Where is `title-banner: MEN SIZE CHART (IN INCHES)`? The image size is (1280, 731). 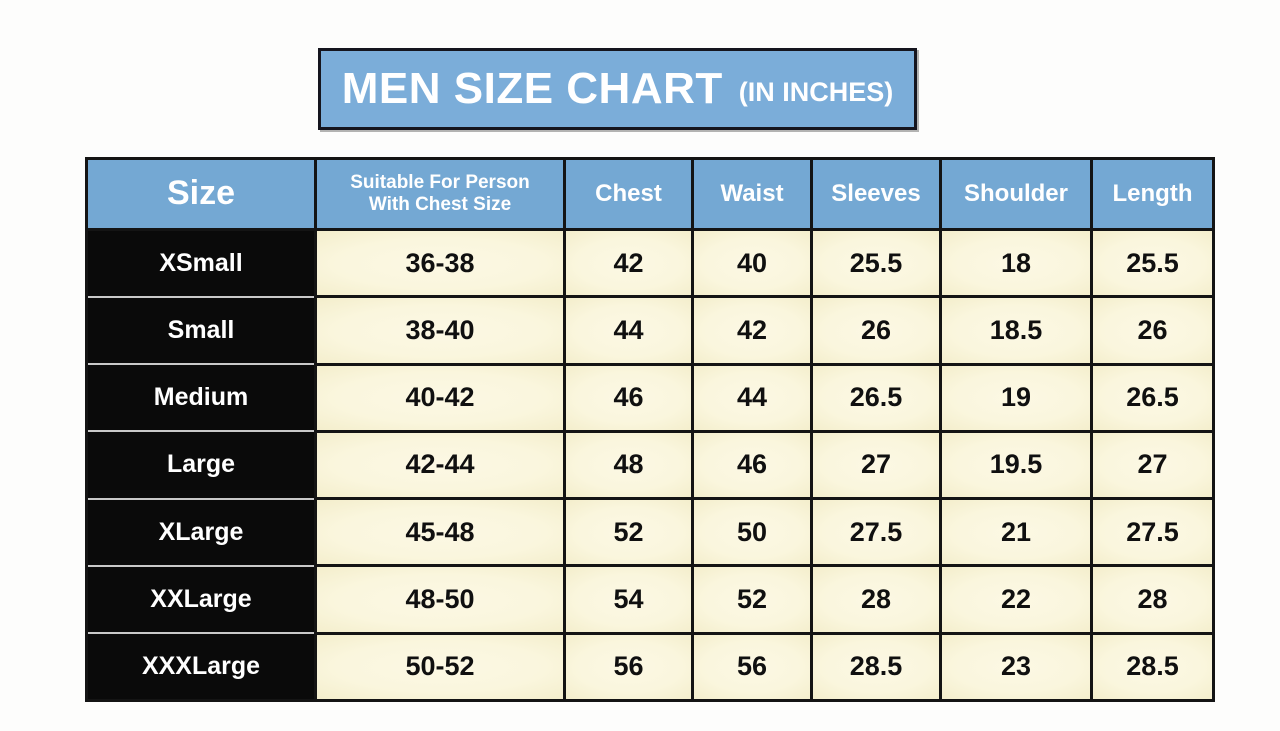 title-banner: MEN SIZE CHART (IN INCHES) is located at coordinates (617, 89).